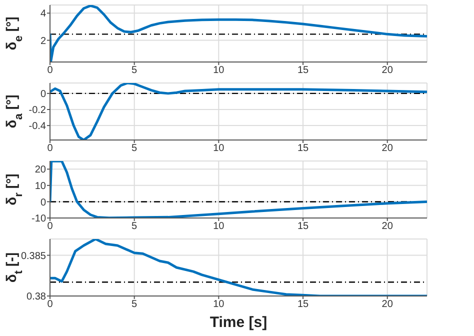 This screenshot has height=336, width=474. What do you see at coordinates (40, 170) in the screenshot?
I see `y-tick-label: 20` at bounding box center [40, 170].